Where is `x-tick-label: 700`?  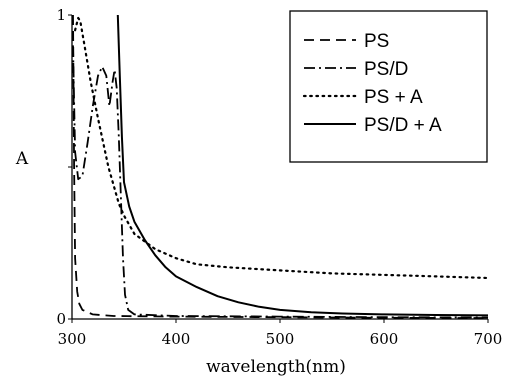
x-tick-label: 700 is located at coordinates (488, 339).